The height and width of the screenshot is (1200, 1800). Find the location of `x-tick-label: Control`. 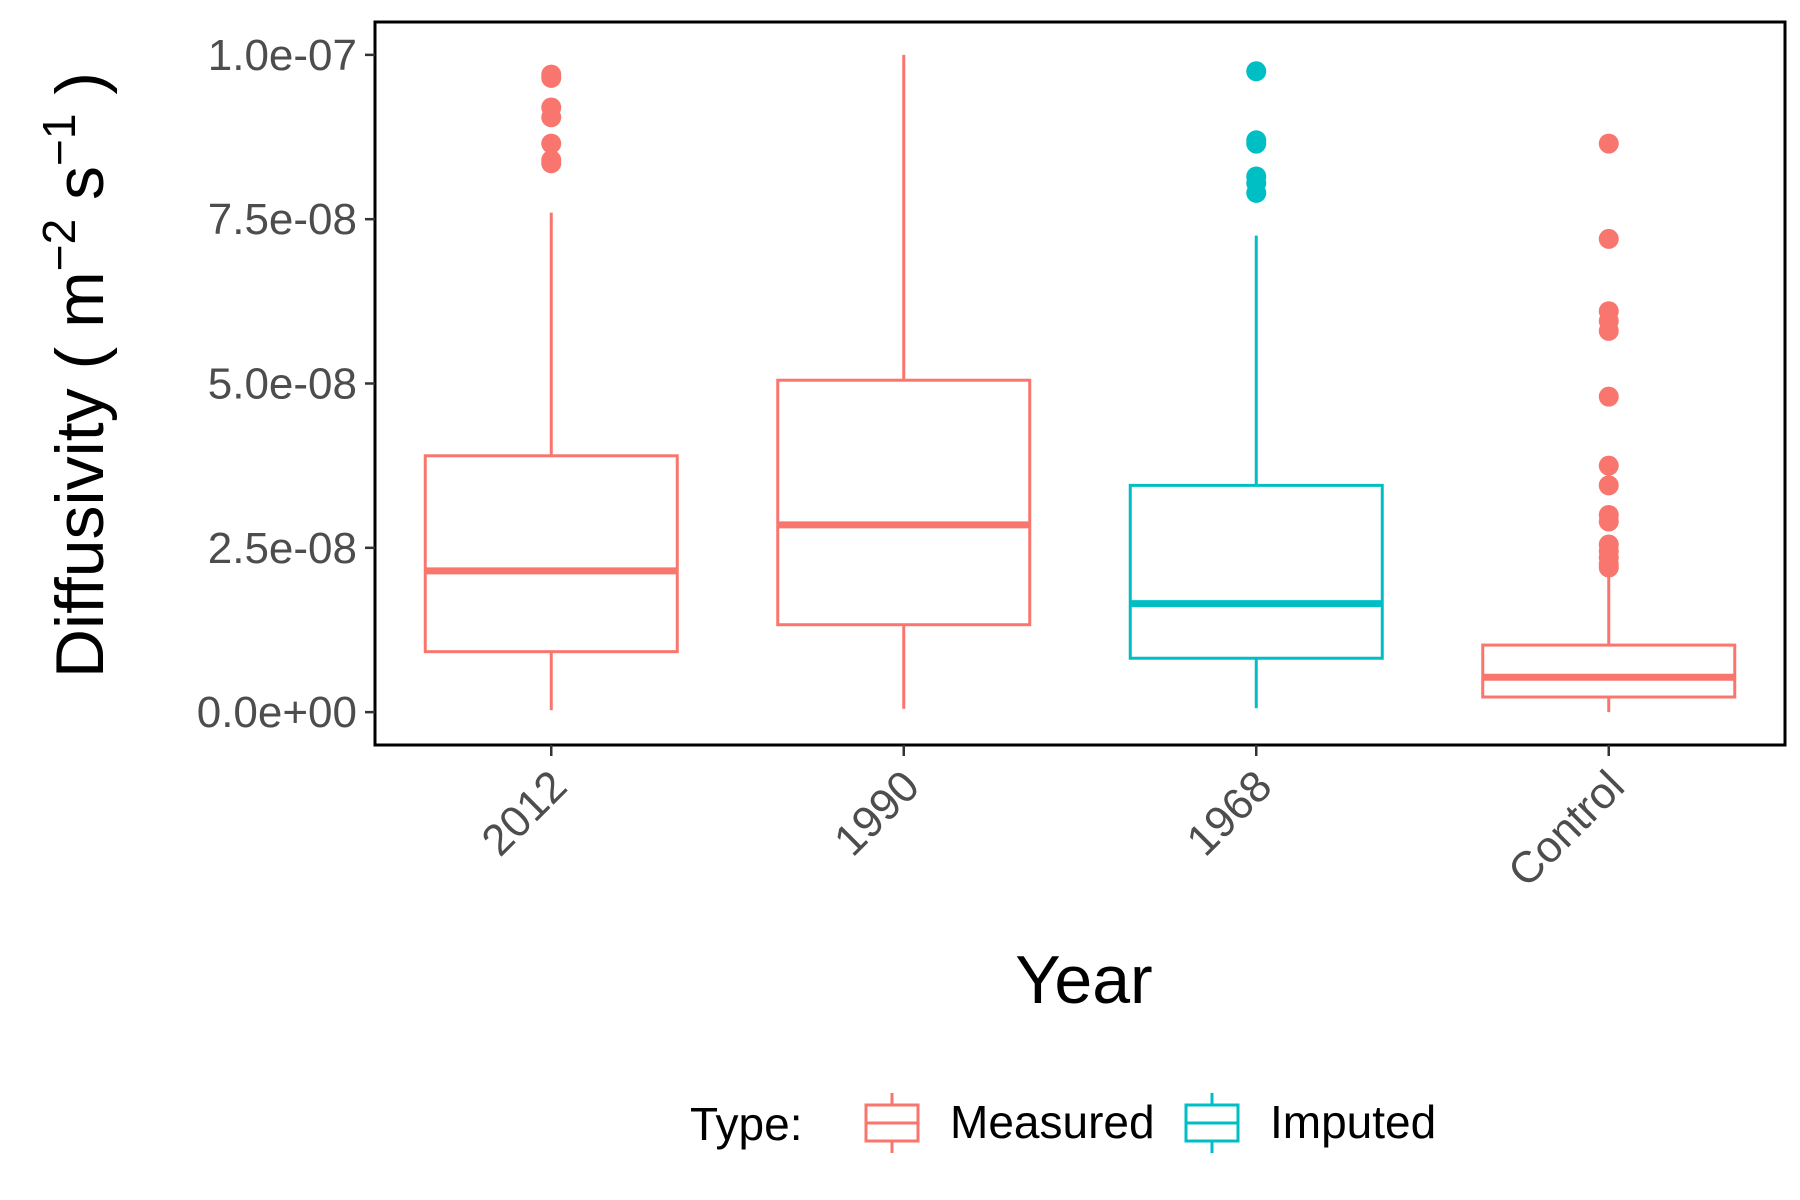

x-tick-label: Control is located at coordinates (1566, 828).